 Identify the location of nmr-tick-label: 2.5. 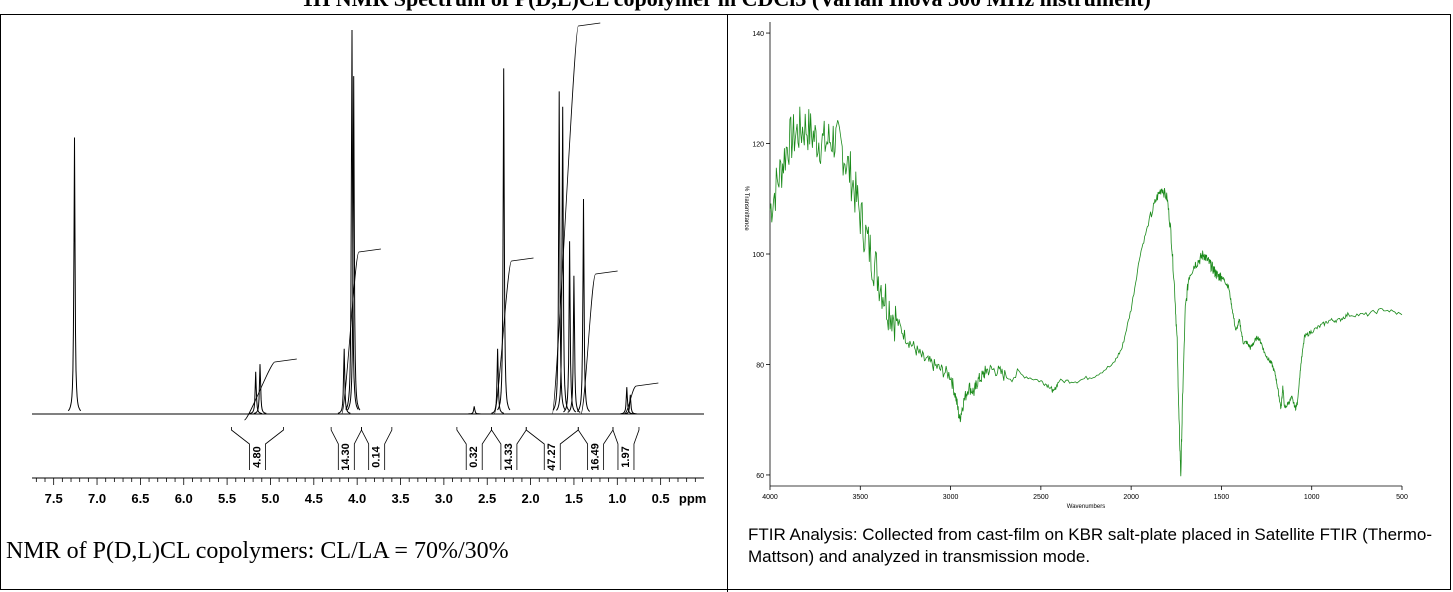
(487, 498).